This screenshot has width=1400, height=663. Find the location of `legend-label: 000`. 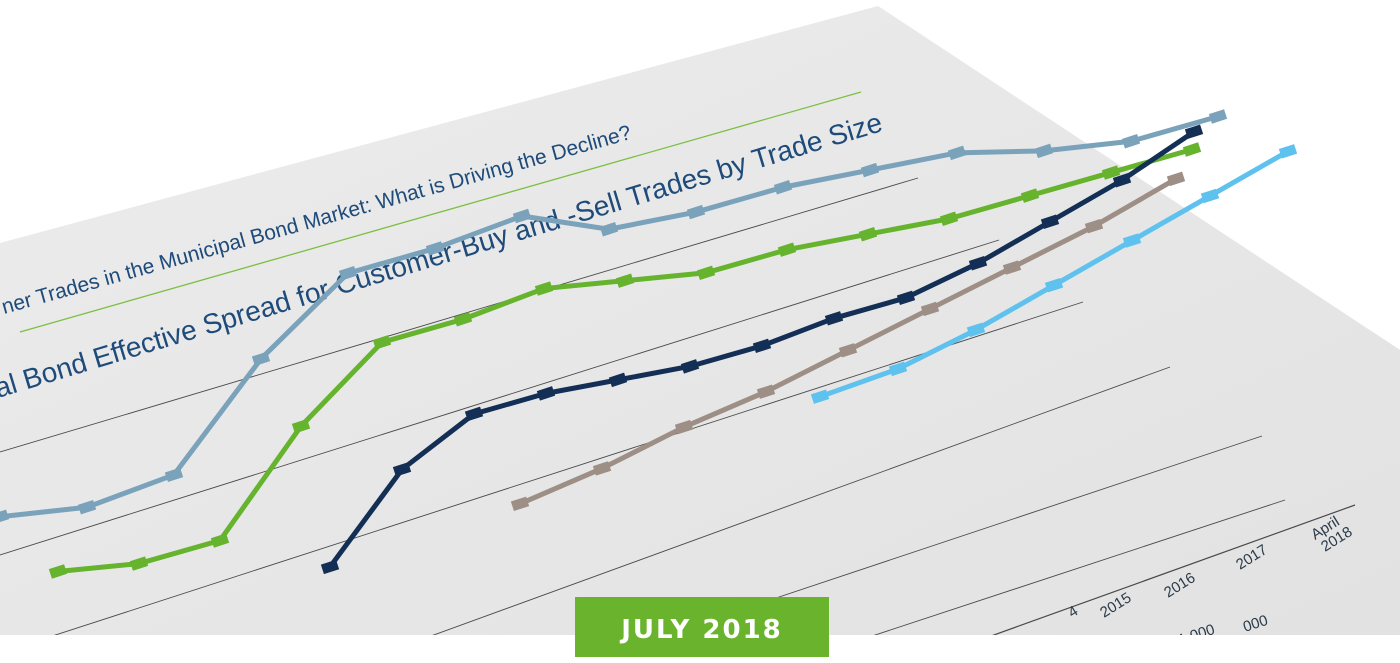

legend-label: 000 is located at coordinates (1255, 623).